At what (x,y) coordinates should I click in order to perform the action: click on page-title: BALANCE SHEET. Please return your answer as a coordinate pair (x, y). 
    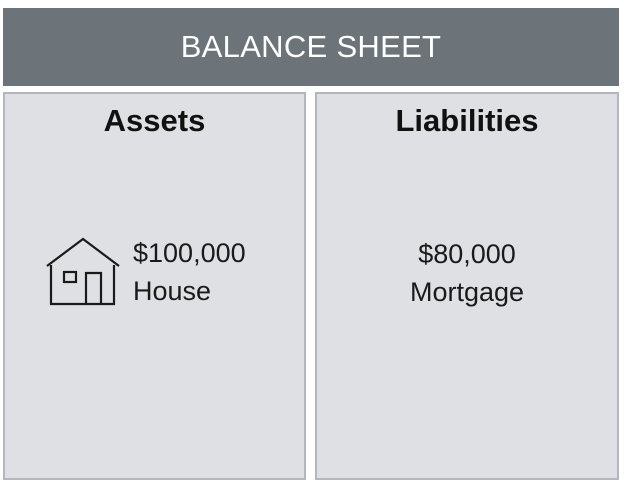
    Looking at the image, I should click on (311, 46).